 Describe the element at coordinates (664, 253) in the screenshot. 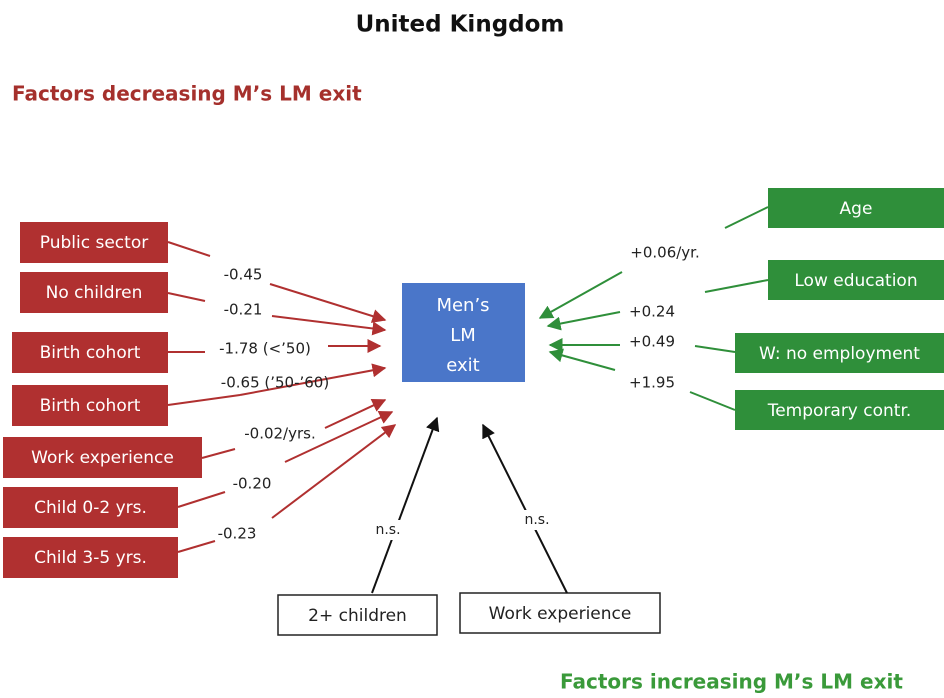

I see `effect-label: +0.06/yr.` at that location.